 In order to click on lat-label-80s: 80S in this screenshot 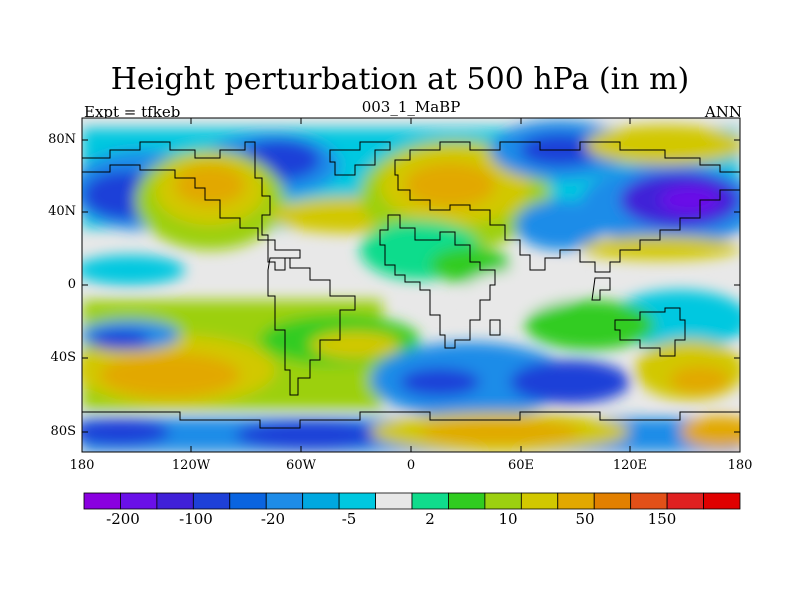, I will do `click(63, 431)`.